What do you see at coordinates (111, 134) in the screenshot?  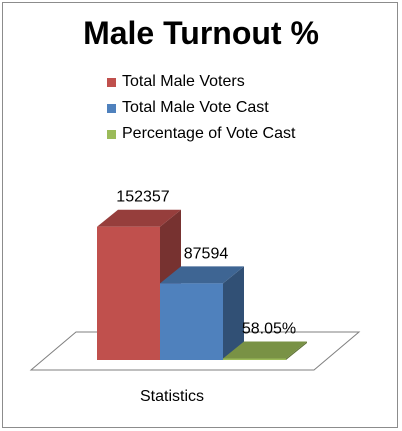 I see `legend-swatch-percentage-of-vote-cast` at bounding box center [111, 134].